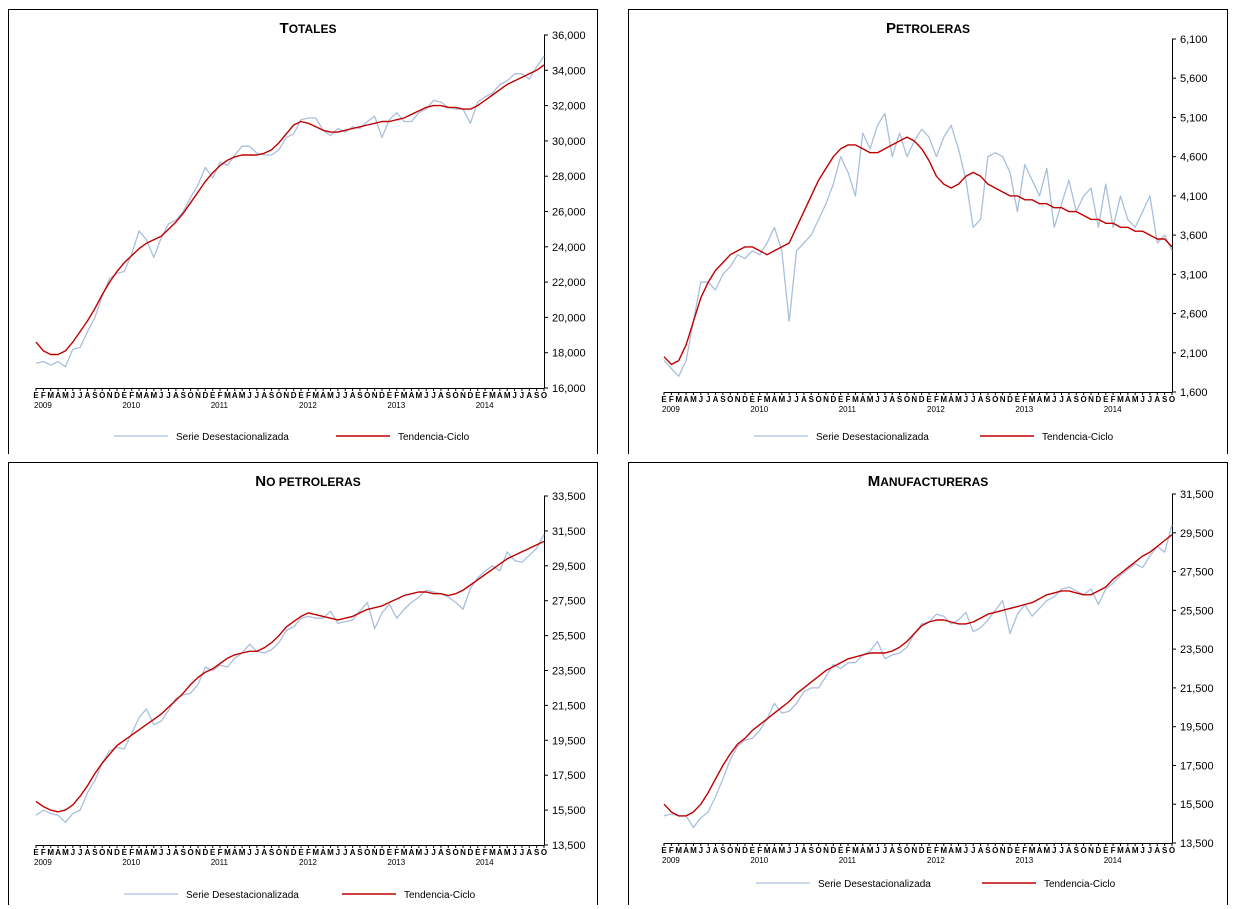 The width and height of the screenshot is (1236, 909). I want to click on x-month-label-manufactureras-29: J, so click(877, 850).